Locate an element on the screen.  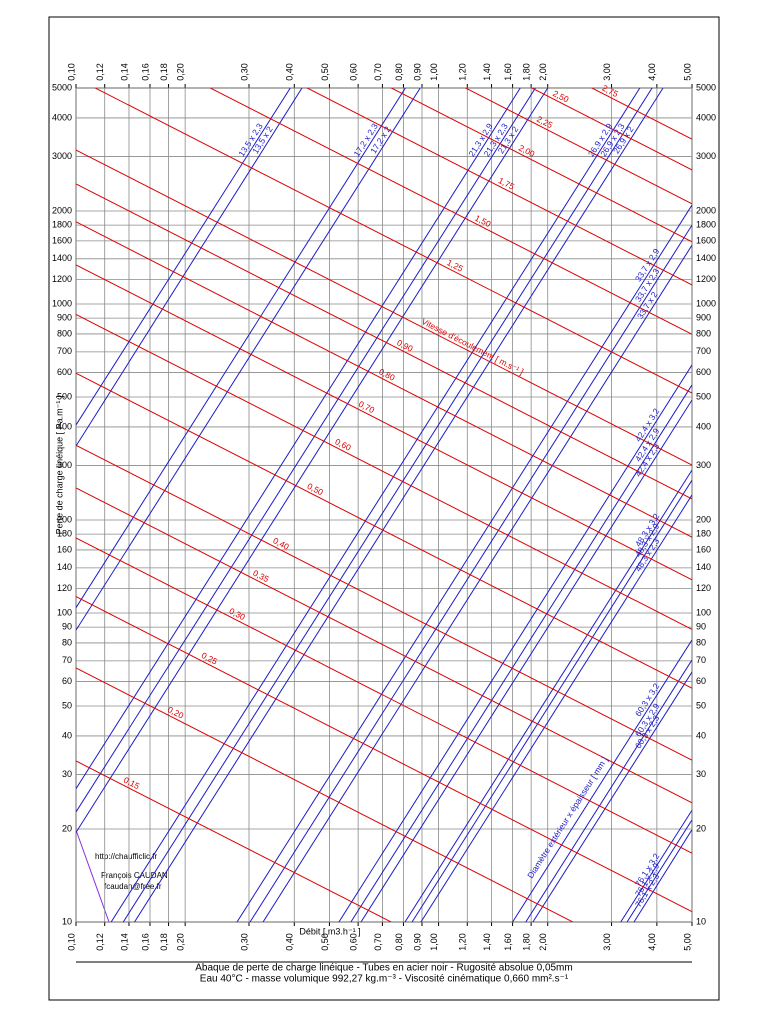
y-tick-label: 800 is located at coordinates (64, 333).